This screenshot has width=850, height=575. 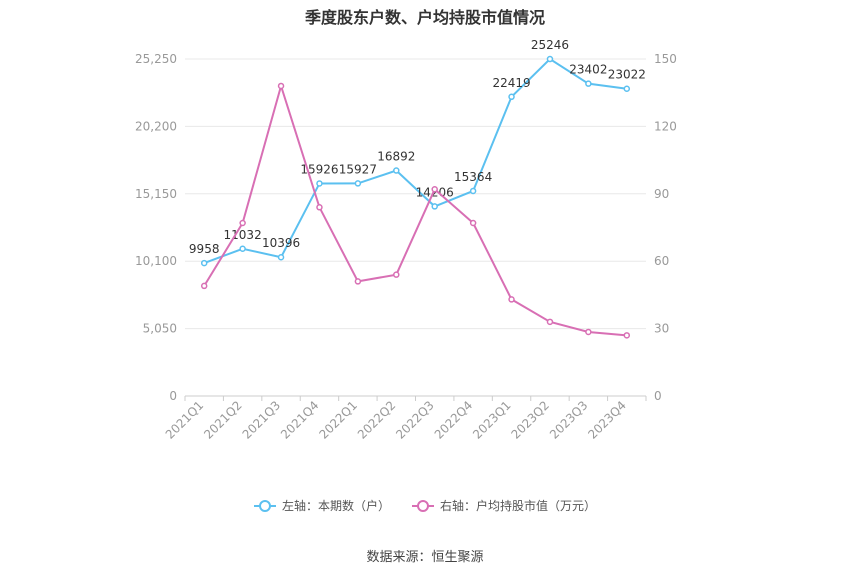 I want to click on x-axis-tick-label: 2023Q3, so click(x=569, y=420).